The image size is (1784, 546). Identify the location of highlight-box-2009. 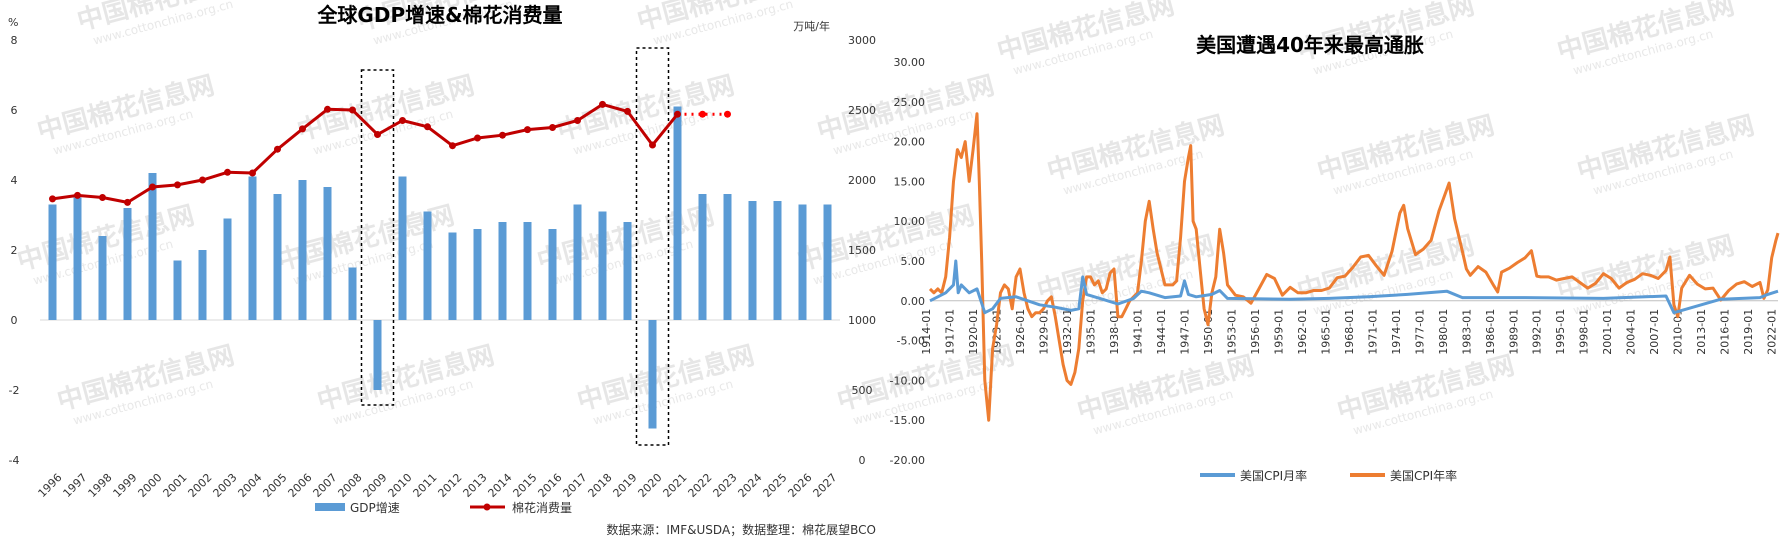
(377, 237).